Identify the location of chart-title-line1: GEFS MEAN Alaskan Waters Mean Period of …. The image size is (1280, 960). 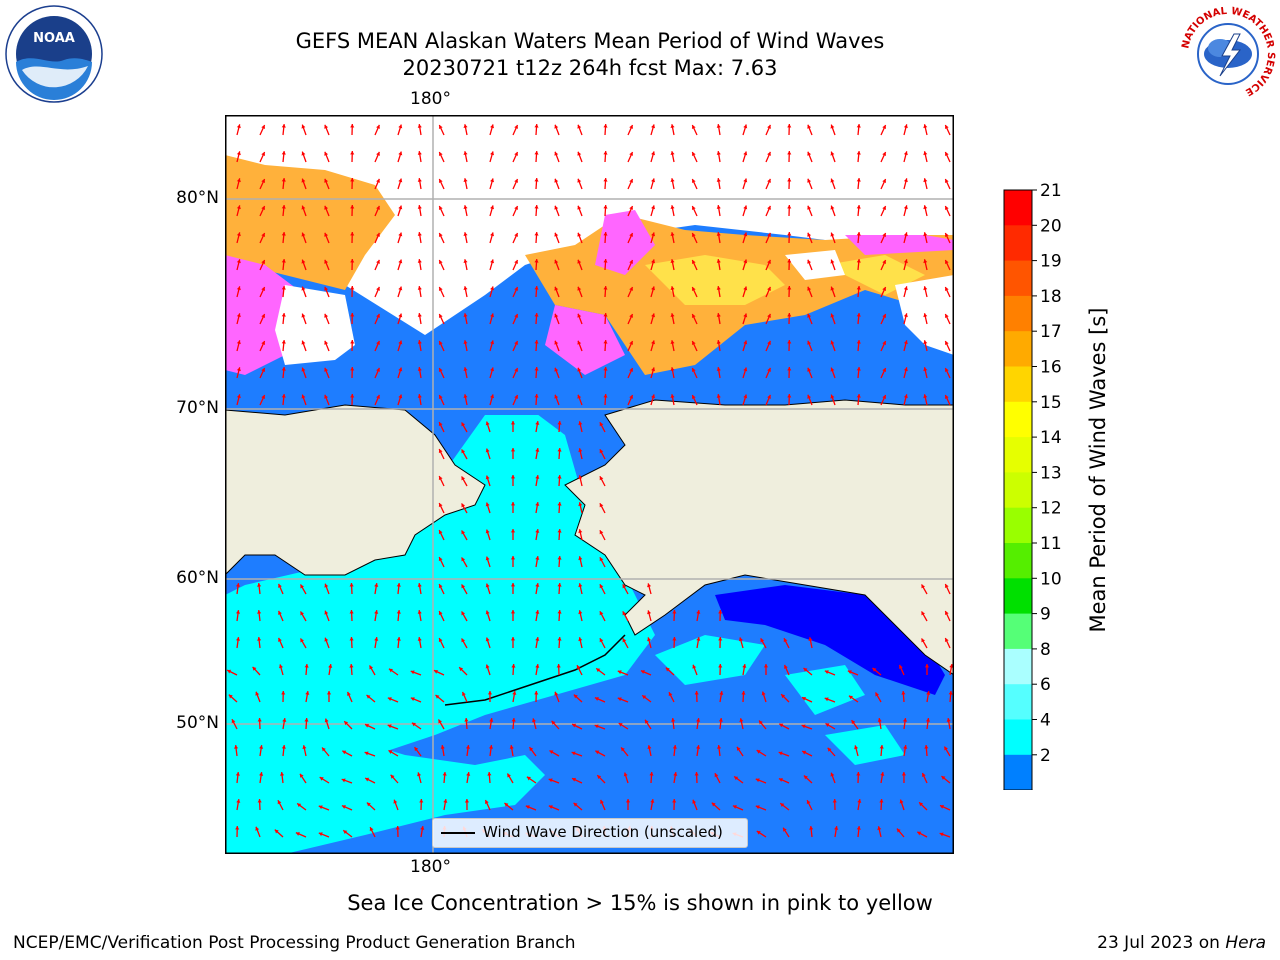
(590, 41).